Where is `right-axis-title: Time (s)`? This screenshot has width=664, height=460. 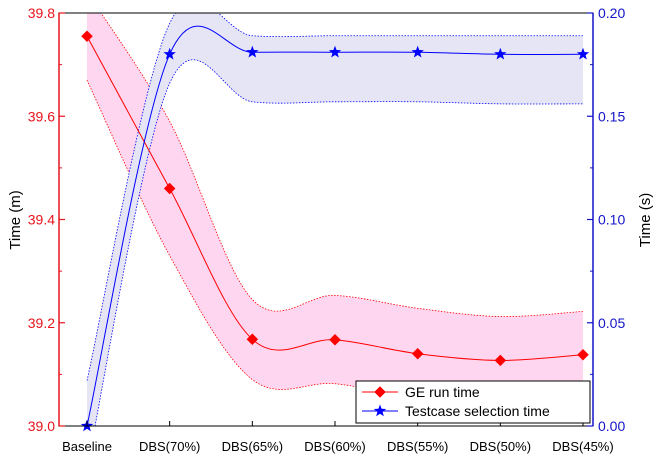
right-axis-title: Time (s) is located at coordinates (645, 220).